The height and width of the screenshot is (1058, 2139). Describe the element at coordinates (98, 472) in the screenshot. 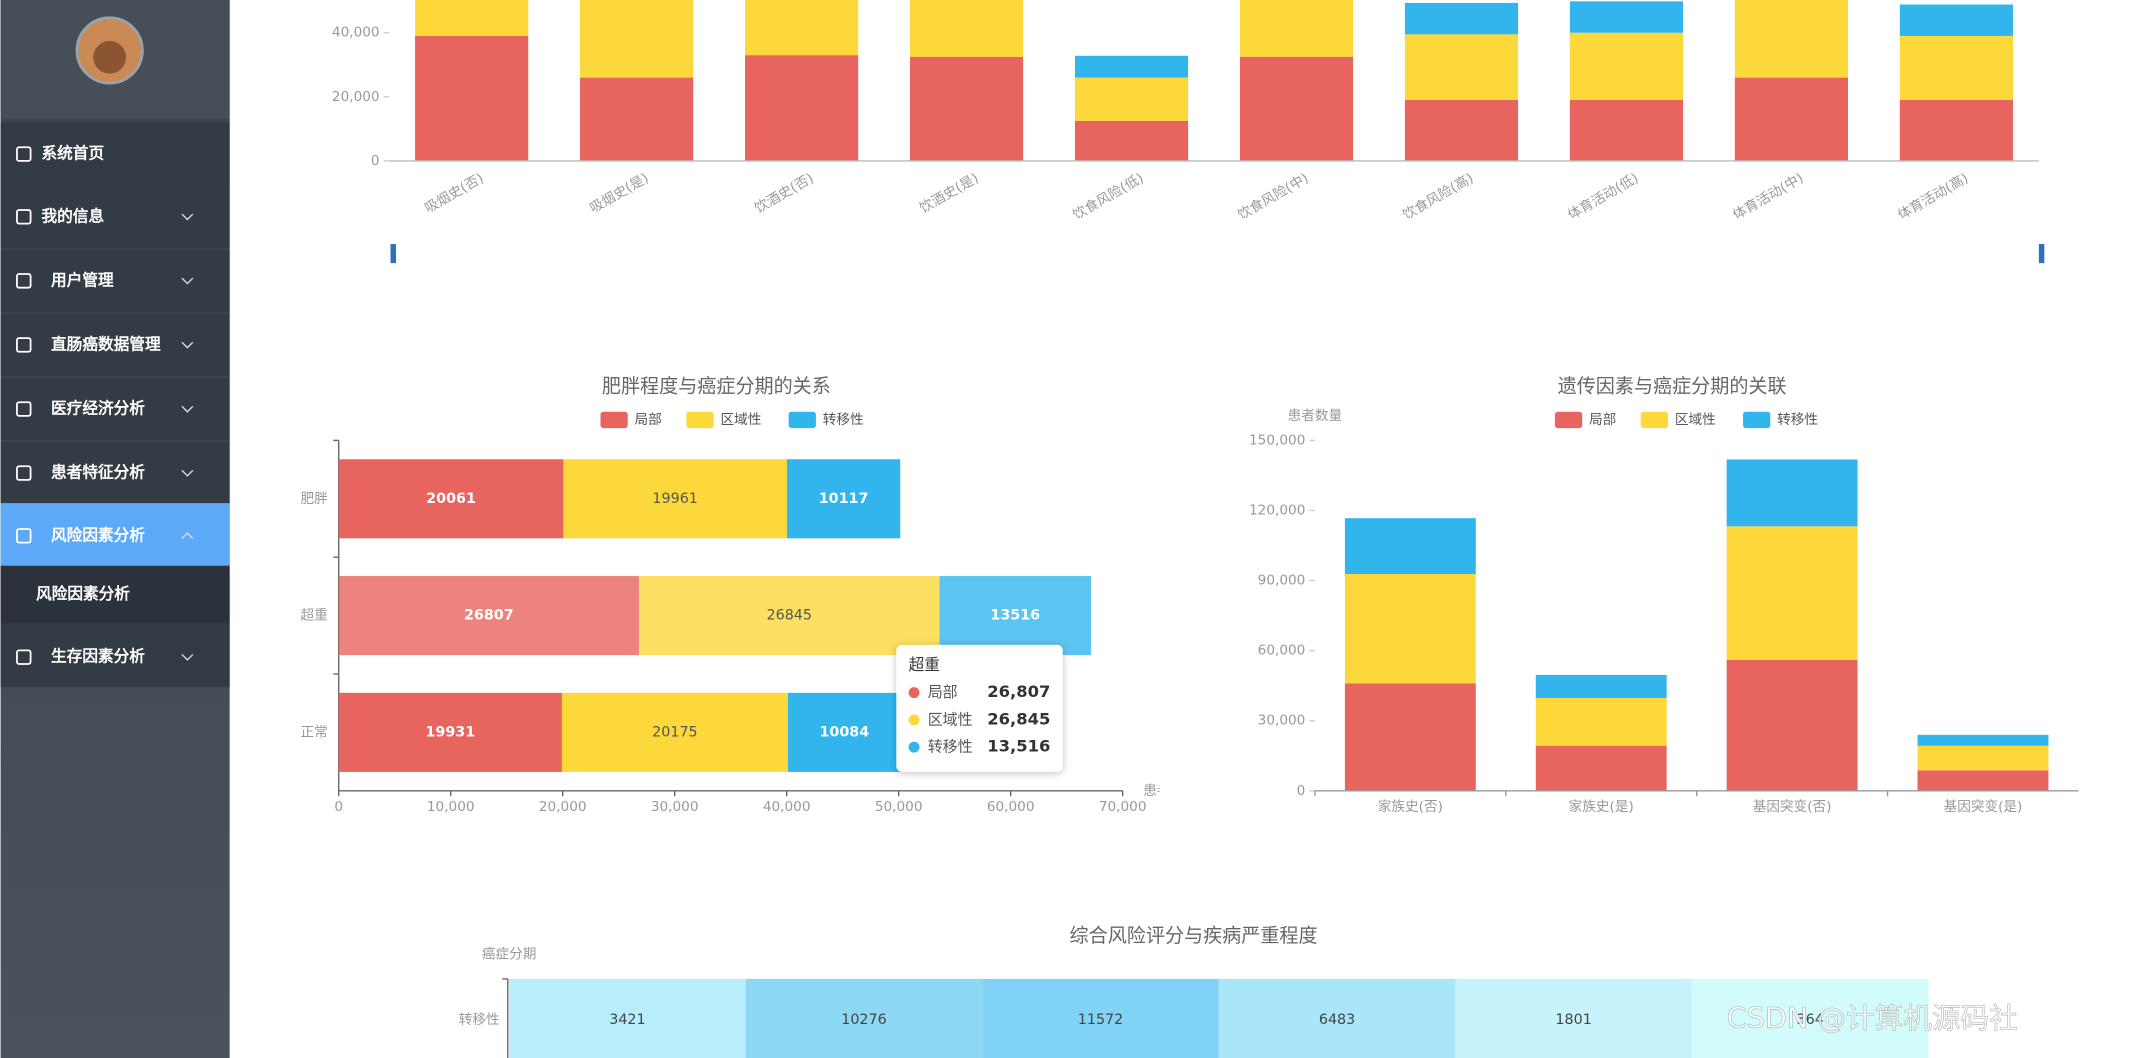

I see `menu-item: 患者特征分析` at that location.